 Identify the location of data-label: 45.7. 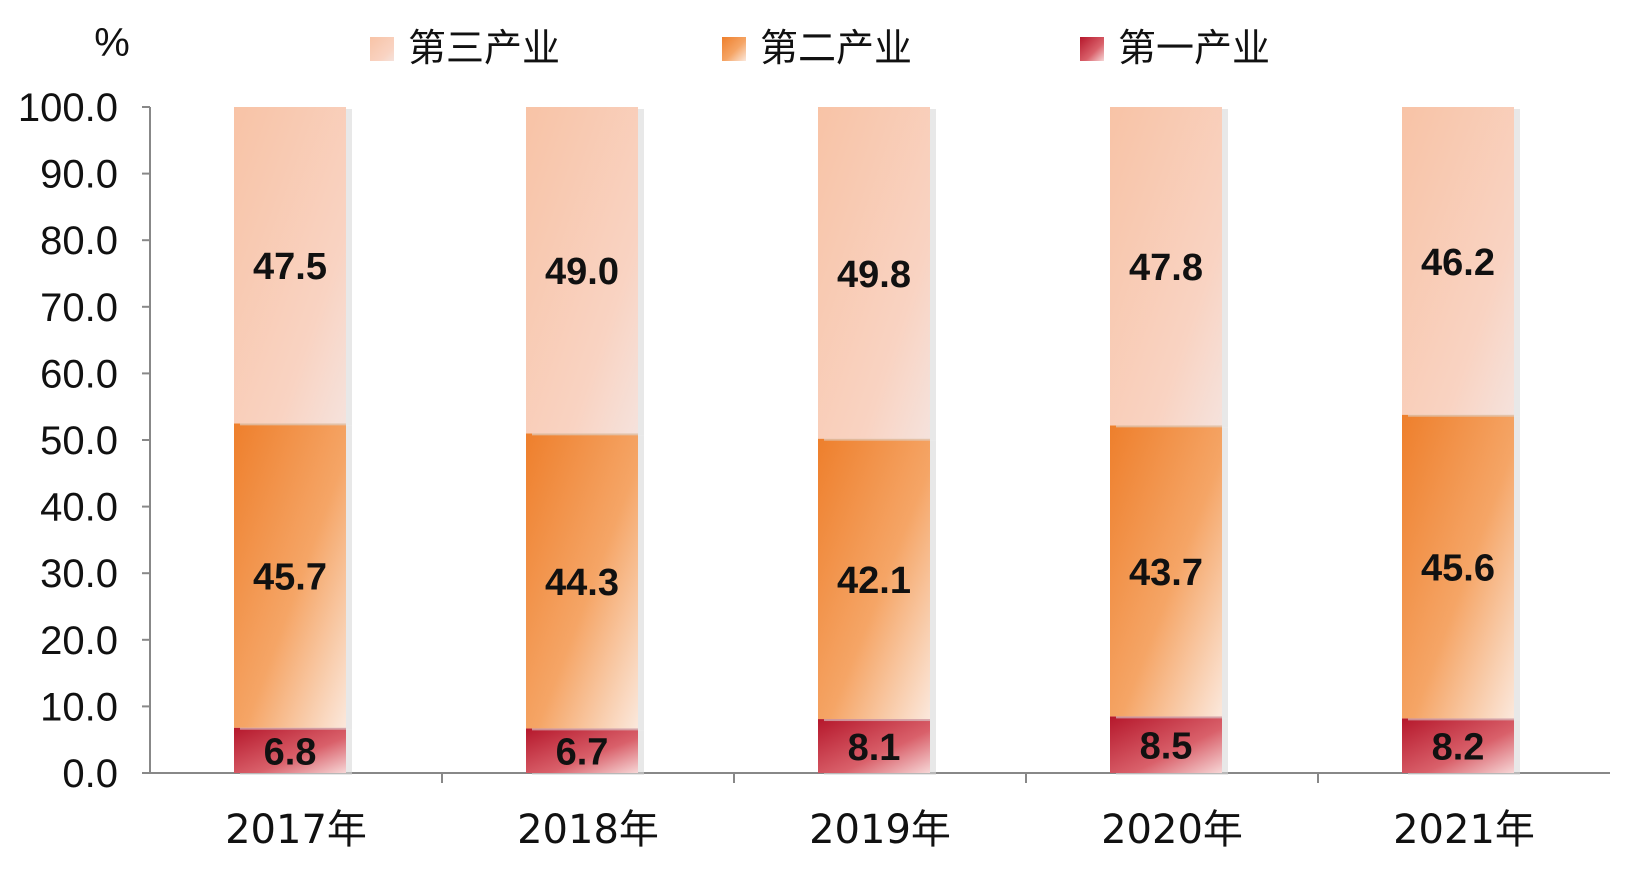
(290, 578).